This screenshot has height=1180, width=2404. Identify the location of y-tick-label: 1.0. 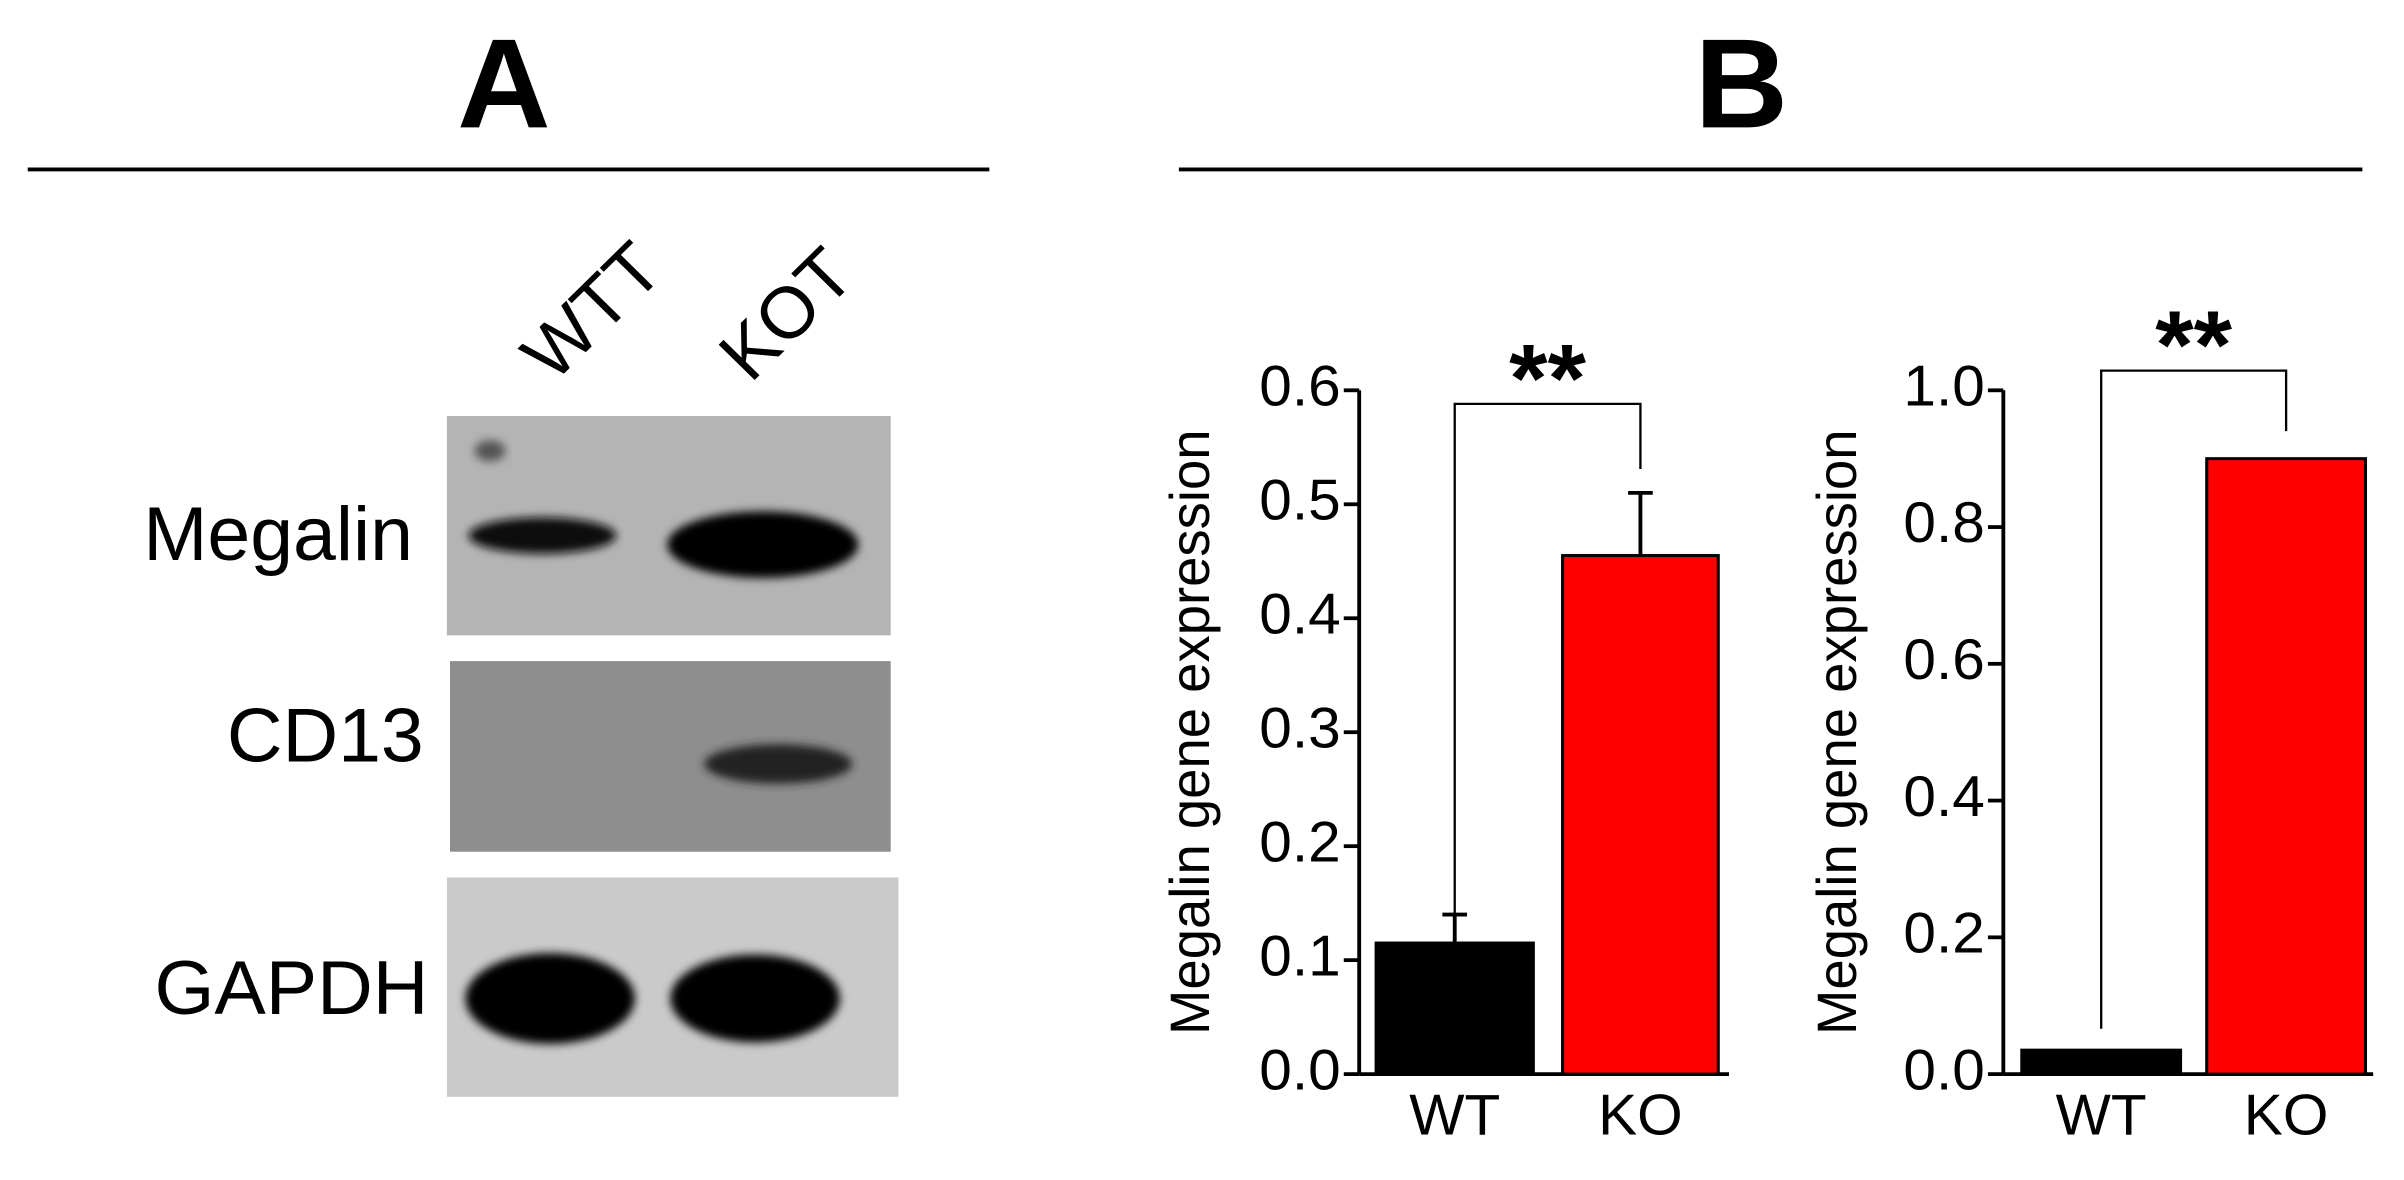
(1943, 386).